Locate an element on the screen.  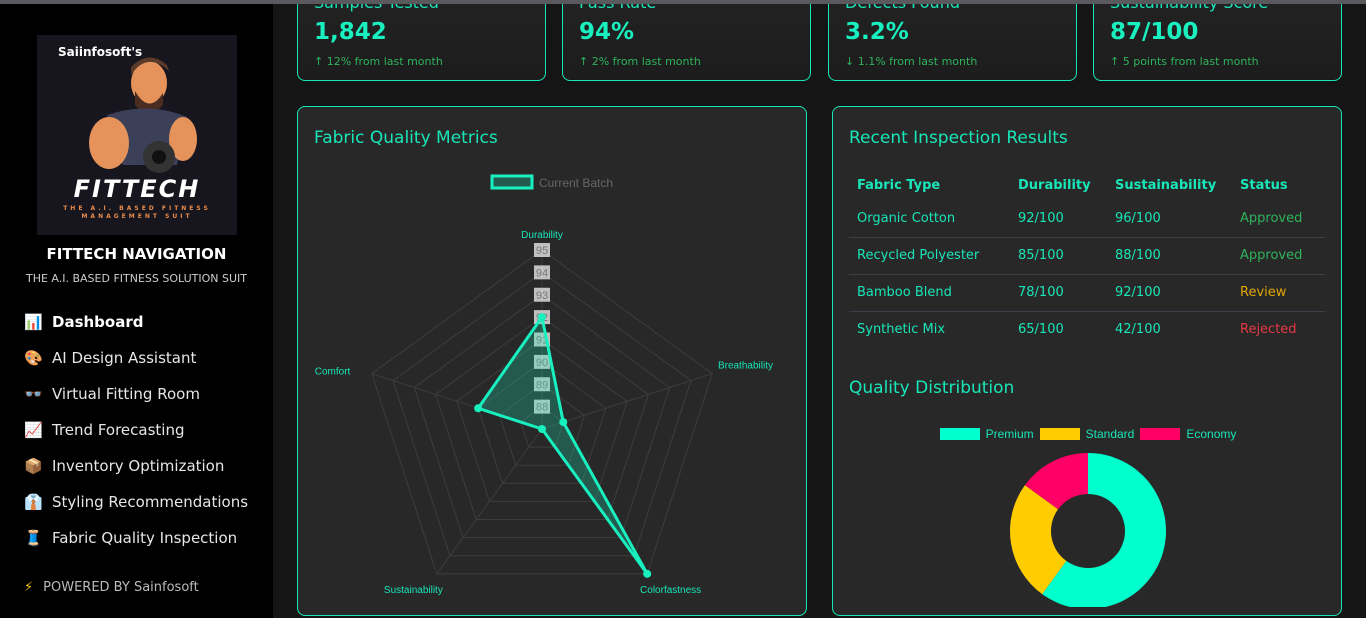
column-header: Durability is located at coordinates (1054, 185).